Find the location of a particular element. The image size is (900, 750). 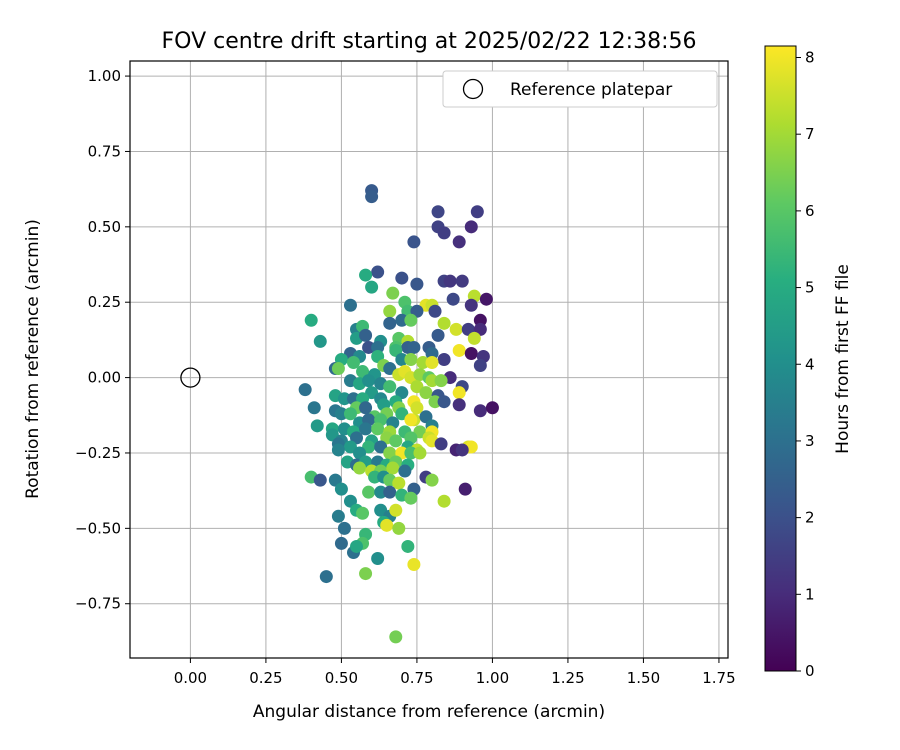

y-tick-label: 0.00 is located at coordinates (104, 378).